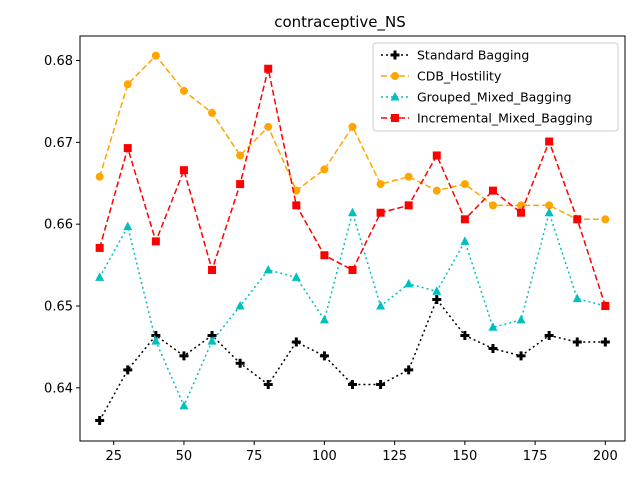 The height and width of the screenshot is (480, 640). I want to click on x-tick-label: 150, so click(464, 456).